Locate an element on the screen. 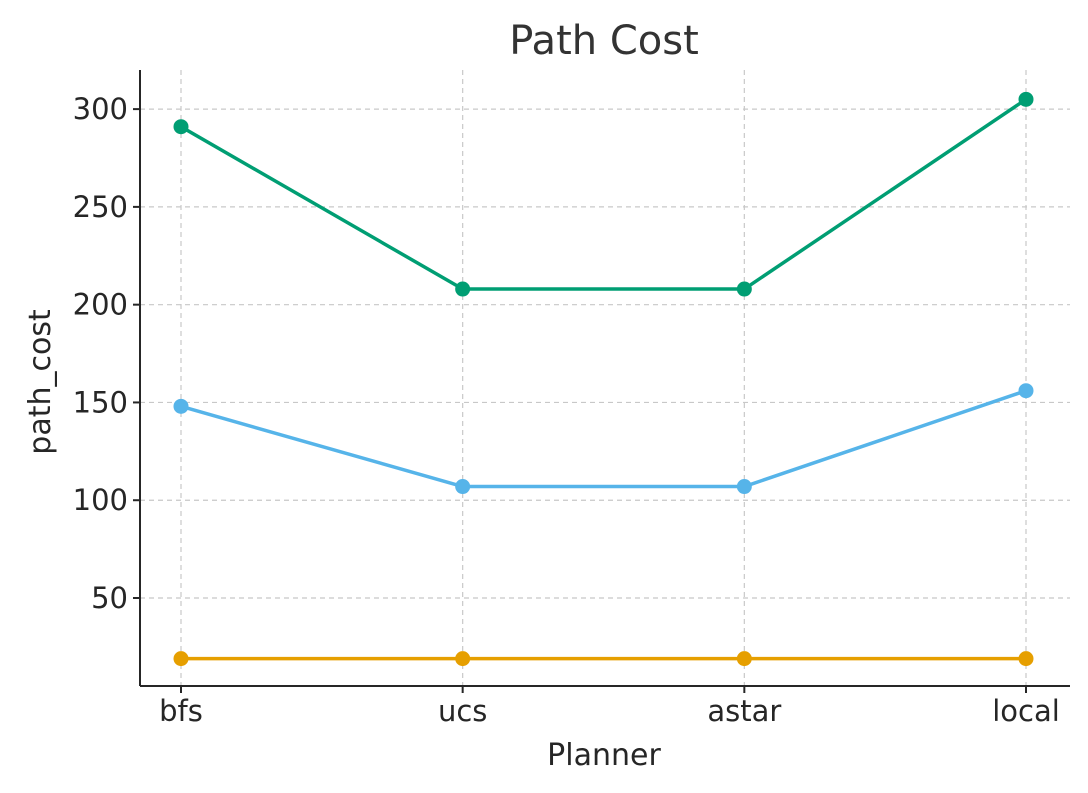  x-tick-label: ucs is located at coordinates (462, 711).